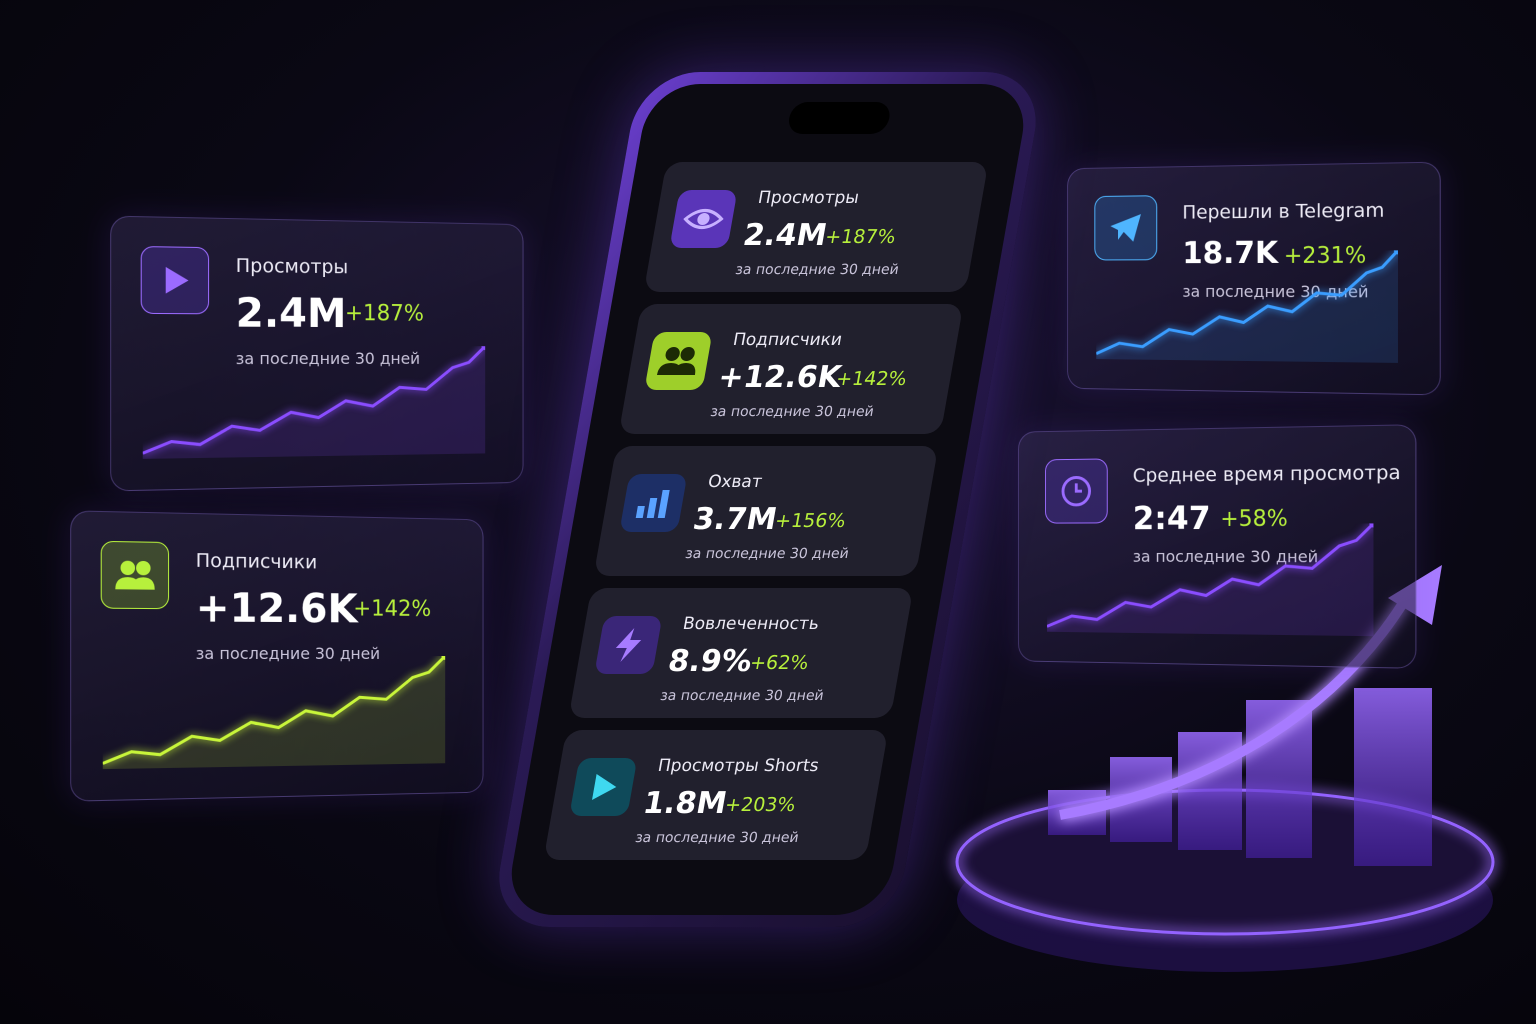  What do you see at coordinates (685, 803) in the screenshot?
I see `card-value: 1.8M` at bounding box center [685, 803].